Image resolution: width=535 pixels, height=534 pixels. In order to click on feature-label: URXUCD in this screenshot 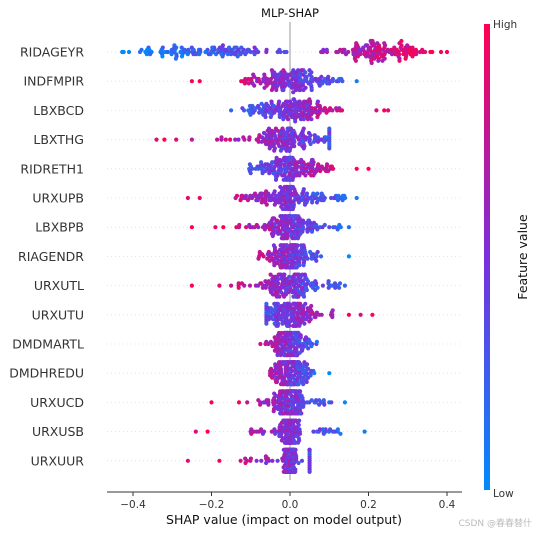, I will do `click(57, 402)`.